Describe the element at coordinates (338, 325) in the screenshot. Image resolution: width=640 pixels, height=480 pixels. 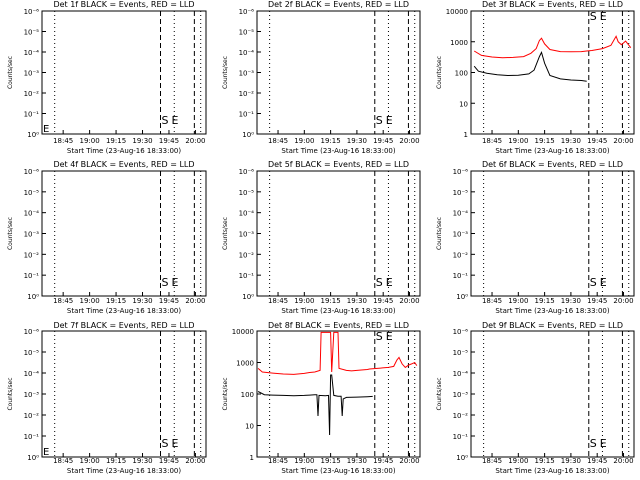
I see `chart-title: Det 8f BLACK = Events, RED = LLD` at that location.